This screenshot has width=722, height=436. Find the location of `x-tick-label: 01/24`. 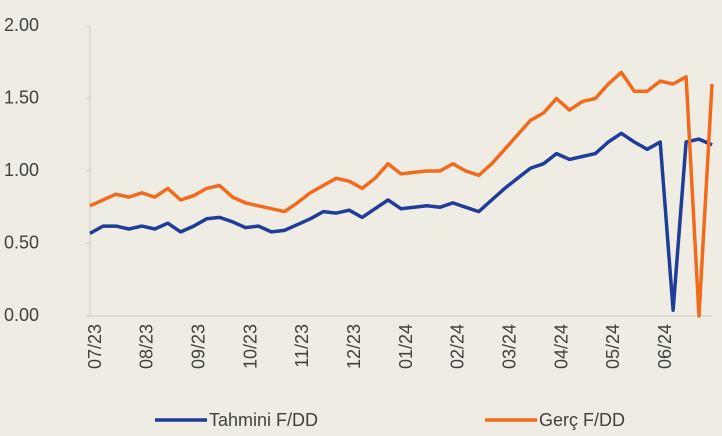

x-tick-label: 01/24 is located at coordinates (406, 346).